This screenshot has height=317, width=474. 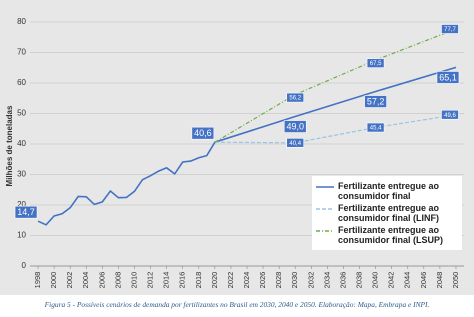 What do you see at coordinates (21, 52) in the screenshot?
I see `y-tick-label: 70` at bounding box center [21, 52].